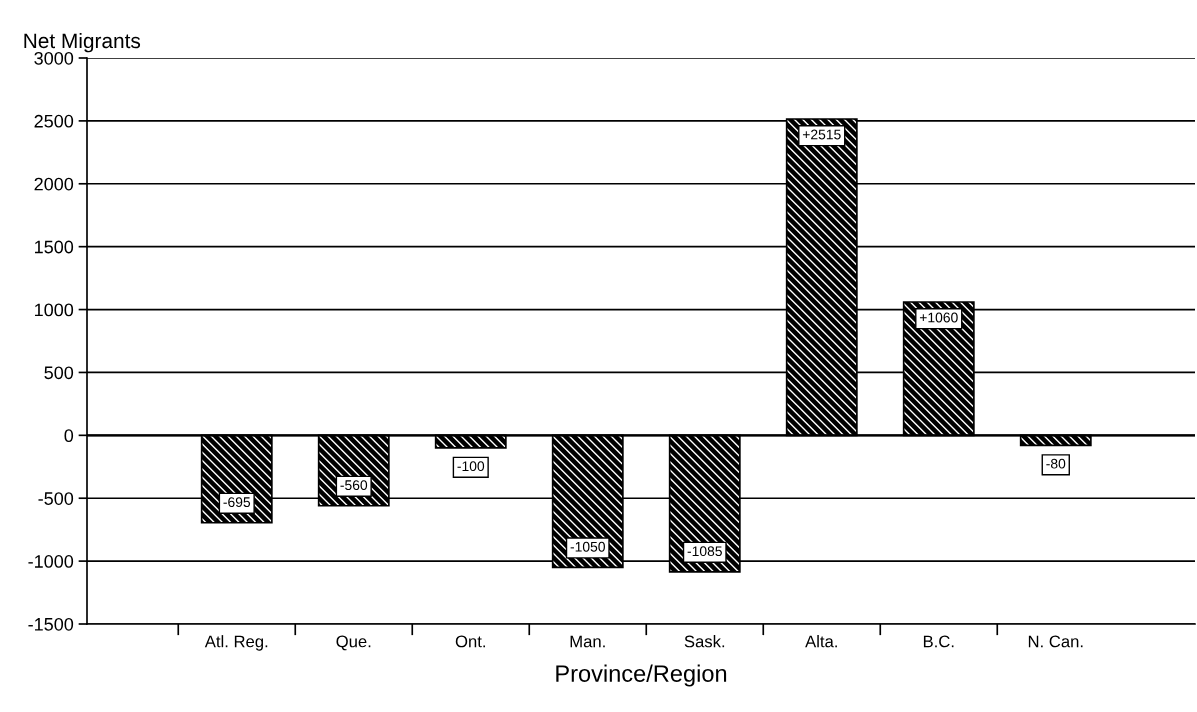  I want to click on x-tick-label: Que., so click(353, 643).